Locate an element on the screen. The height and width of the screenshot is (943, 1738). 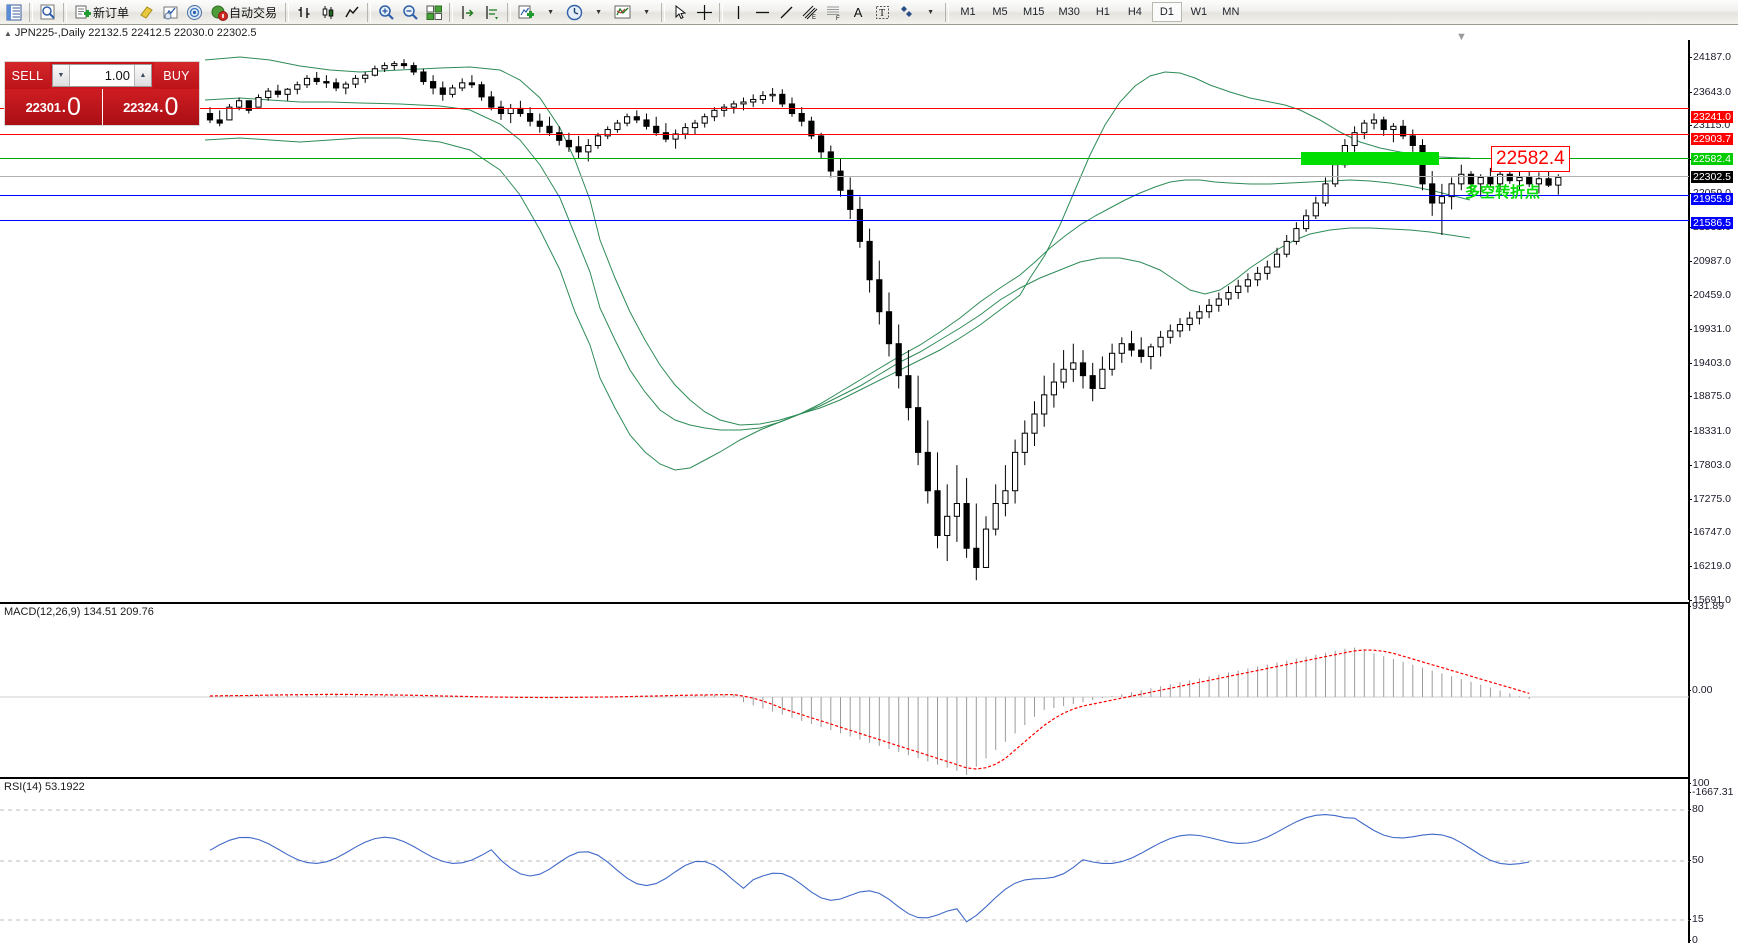
price-badge-target: 22582.4 is located at coordinates (1712, 159).